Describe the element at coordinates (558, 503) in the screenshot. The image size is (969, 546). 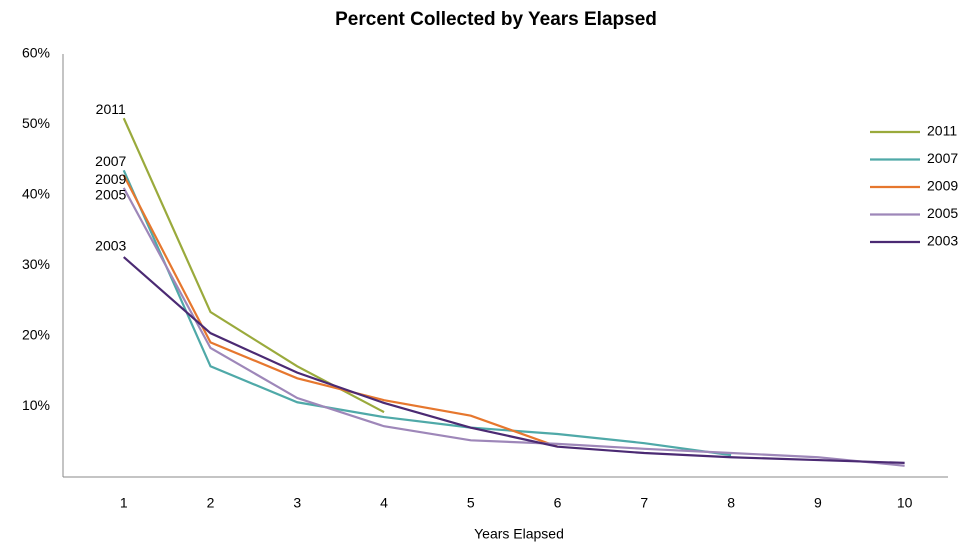
I see `x-tick-label: 6` at that location.